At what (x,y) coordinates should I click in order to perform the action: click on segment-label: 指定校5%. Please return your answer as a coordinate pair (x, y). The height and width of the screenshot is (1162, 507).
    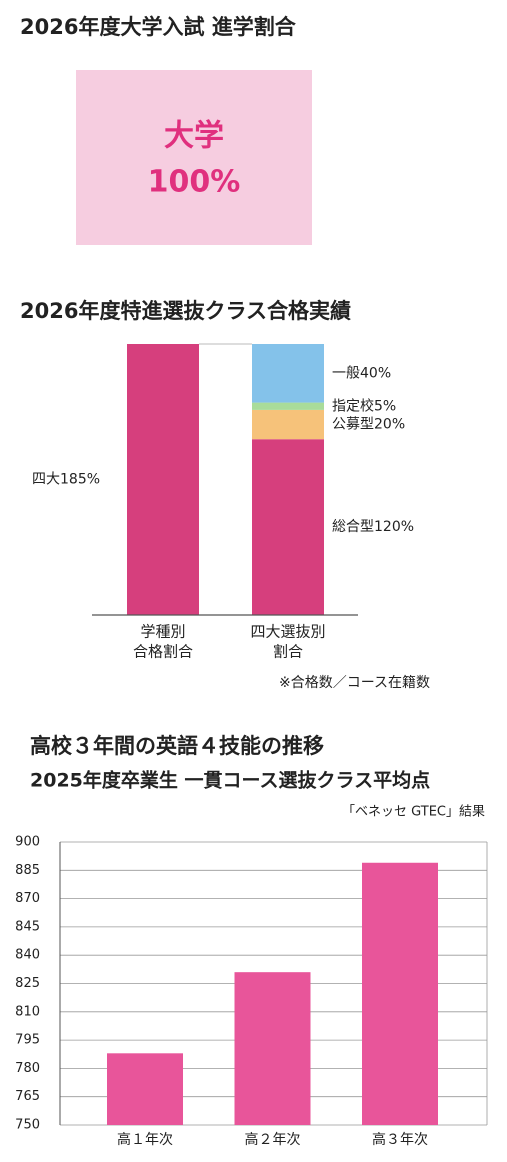
    Looking at the image, I should click on (364, 405).